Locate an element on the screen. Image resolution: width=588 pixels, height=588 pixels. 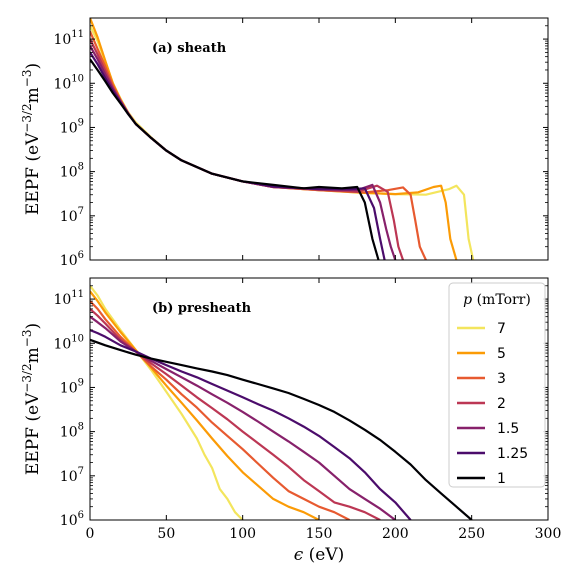
legend-entry: 1.5 is located at coordinates (508, 429).